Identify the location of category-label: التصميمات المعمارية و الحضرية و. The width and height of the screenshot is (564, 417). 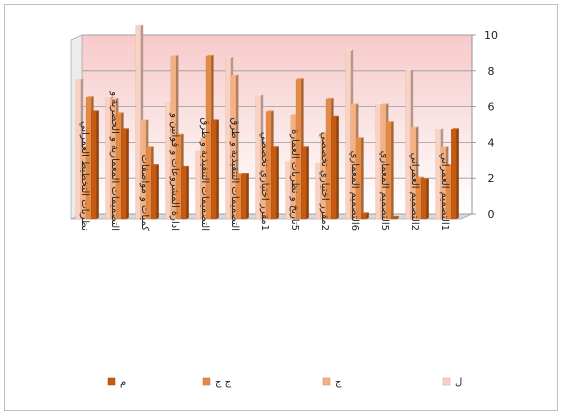
(114, 160).